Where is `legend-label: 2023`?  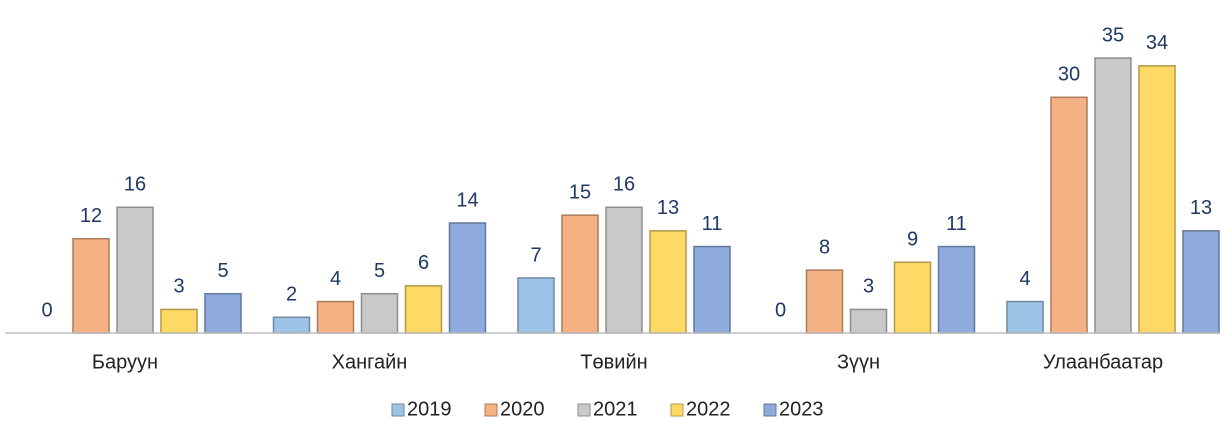
legend-label: 2023 is located at coordinates (801, 409).